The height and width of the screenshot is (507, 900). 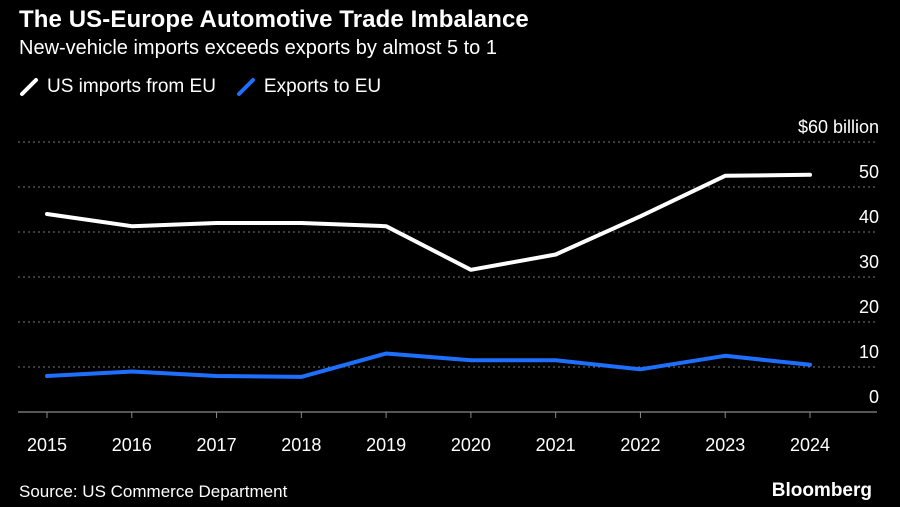 What do you see at coordinates (869, 172) in the screenshot?
I see `y-tick-label: 50` at bounding box center [869, 172].